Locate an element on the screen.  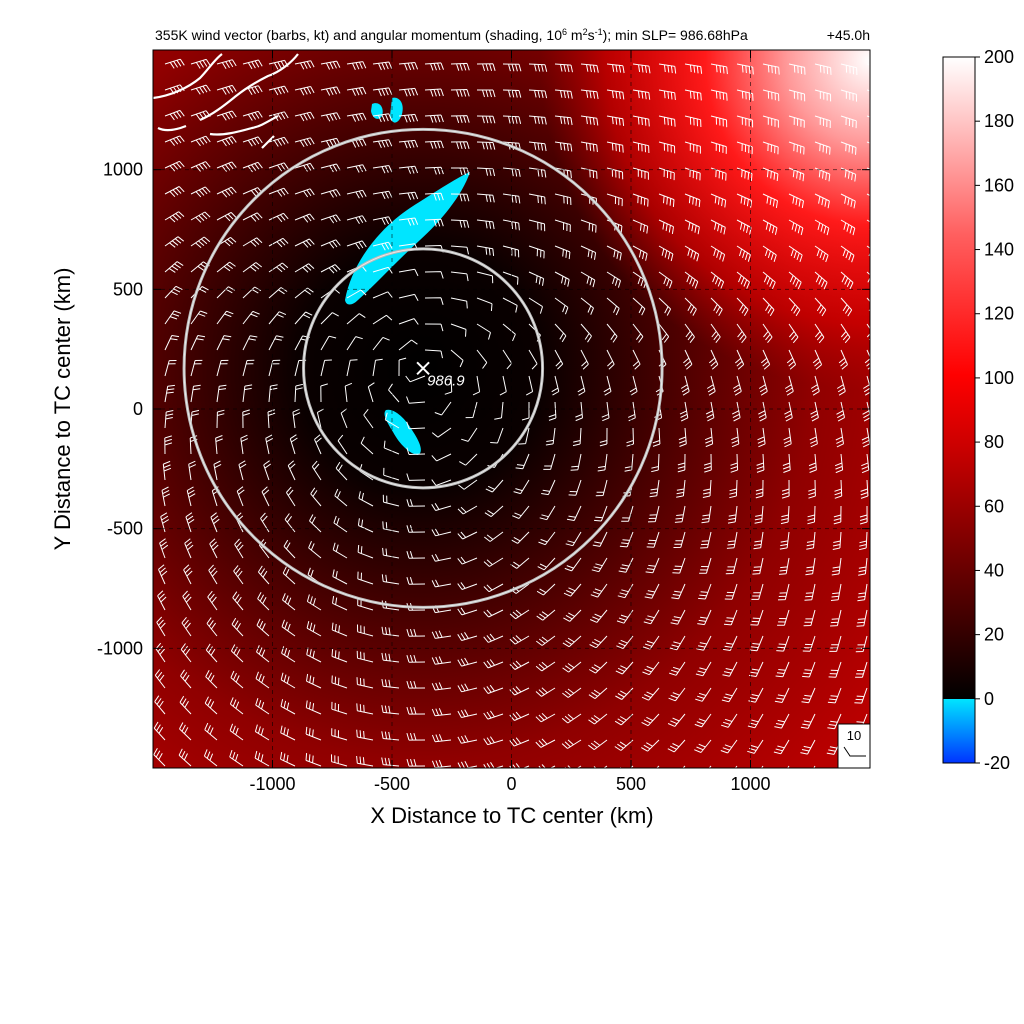
colorbar-tick-label: 40 is located at coordinates (994, 570).